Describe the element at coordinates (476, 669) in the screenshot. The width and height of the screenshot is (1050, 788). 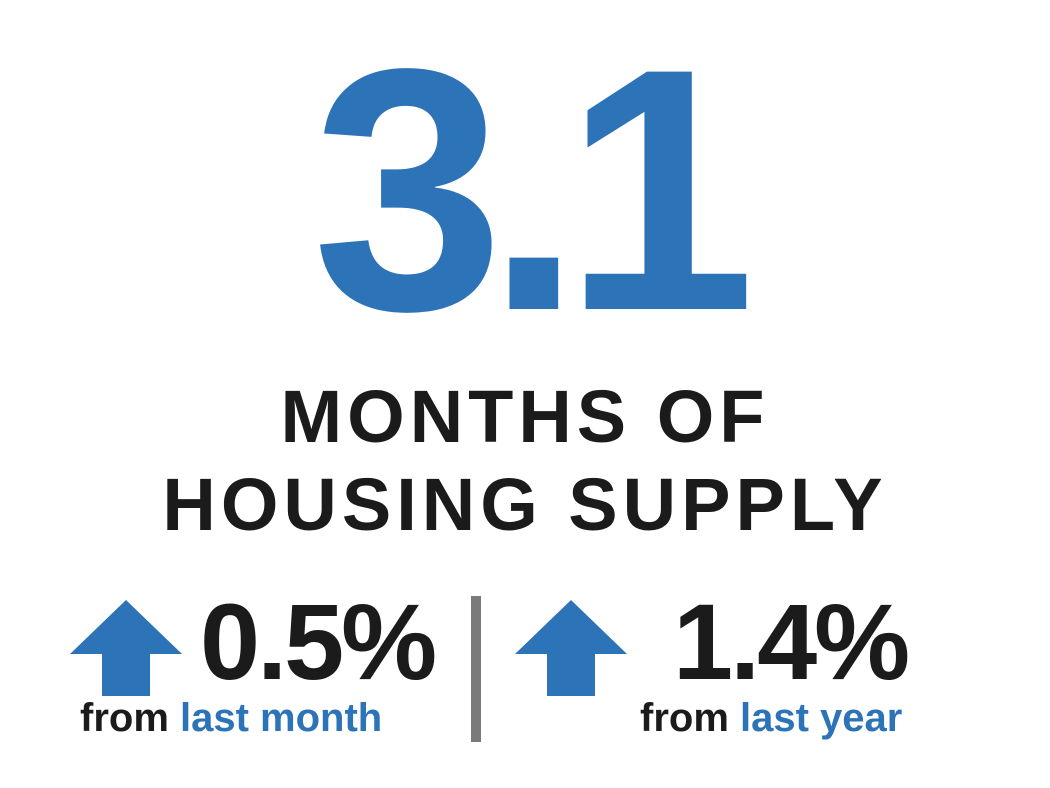
I see `stat-divider` at that location.